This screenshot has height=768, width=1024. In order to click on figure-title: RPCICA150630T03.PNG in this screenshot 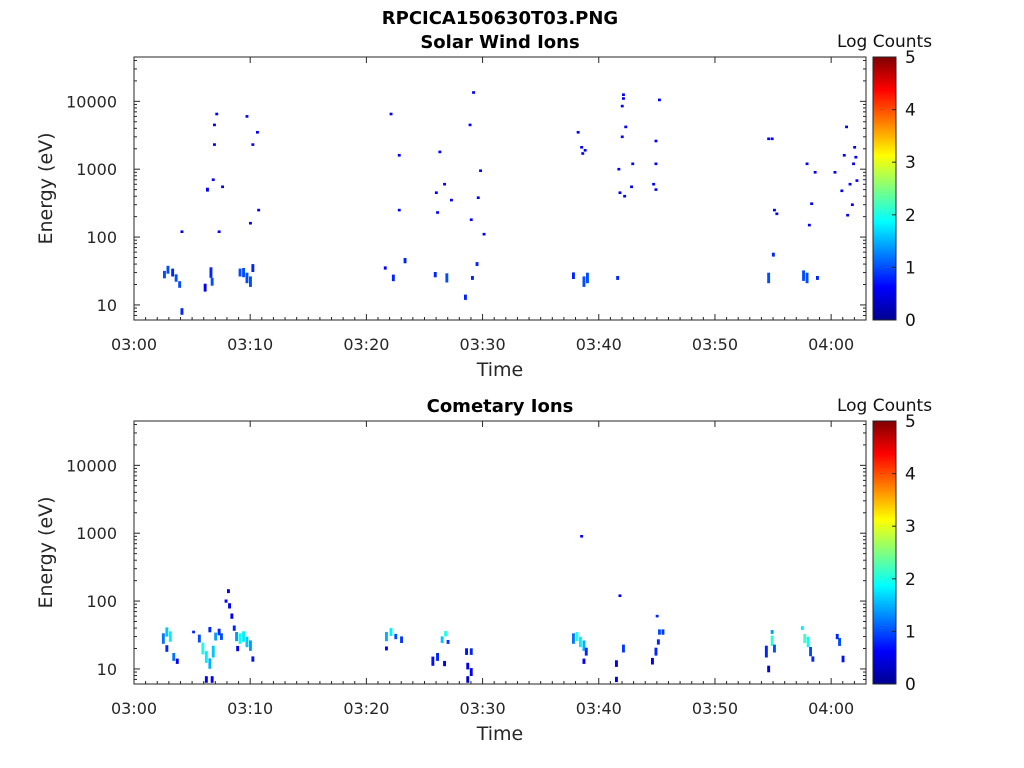, I will do `click(500, 18)`.